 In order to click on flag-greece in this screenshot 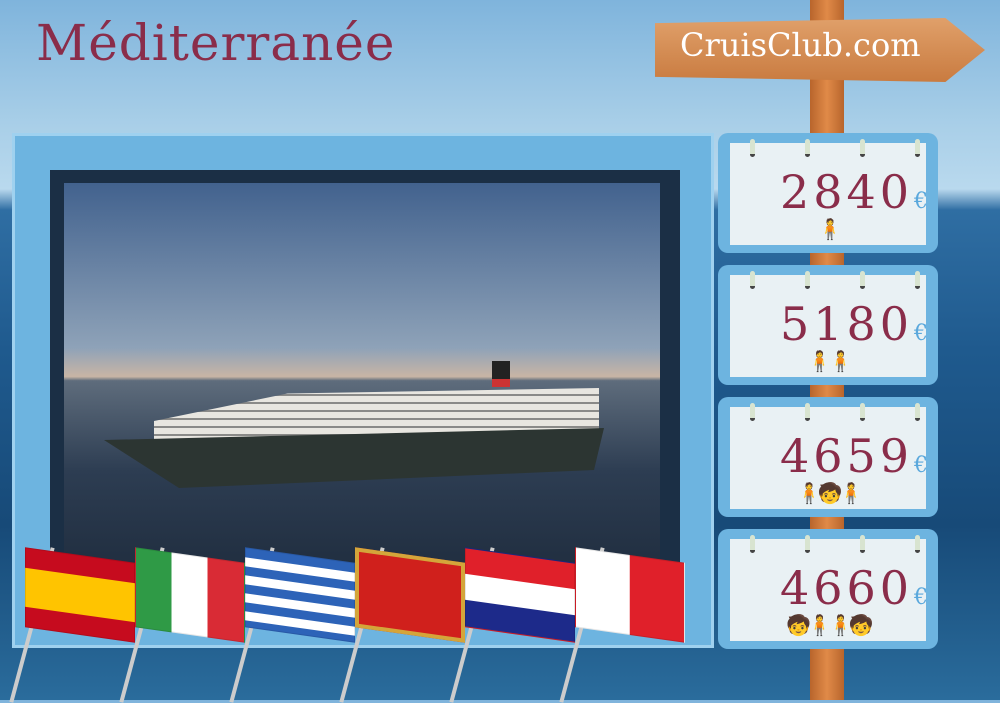, I will do `click(300, 595)`.